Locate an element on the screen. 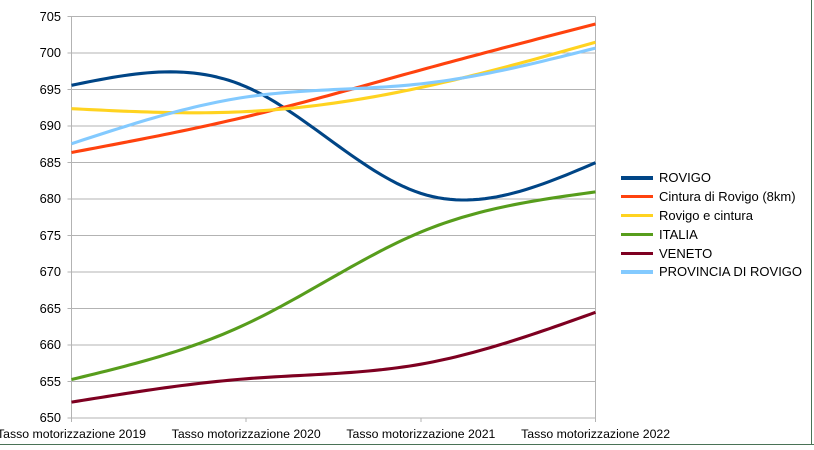 The height and width of the screenshot is (450, 814). legend-item: Cintura di Rovigo (8km) is located at coordinates (708, 196).